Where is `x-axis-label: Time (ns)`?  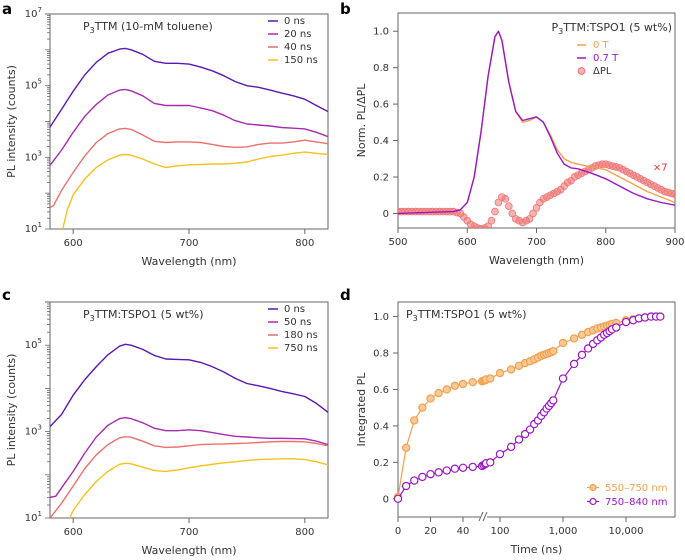
x-axis-label: Time (ns) is located at coordinates (536, 549).